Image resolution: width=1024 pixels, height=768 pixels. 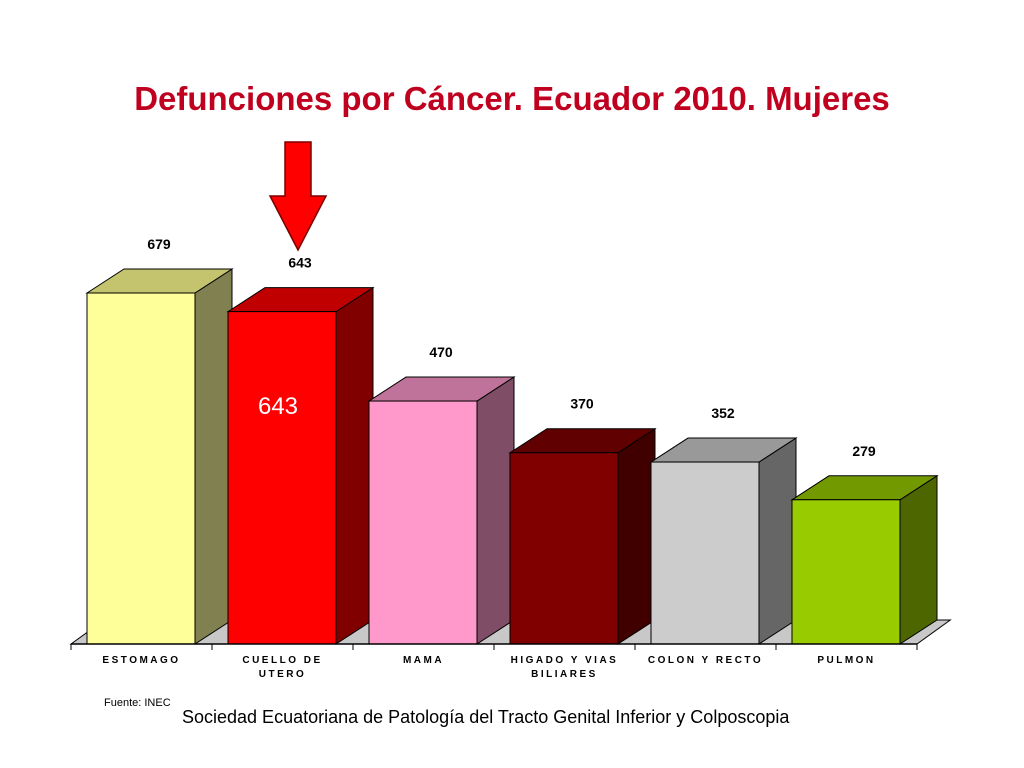 What do you see at coordinates (282, 660) in the screenshot?
I see `category-label: CUELLO DE` at bounding box center [282, 660].